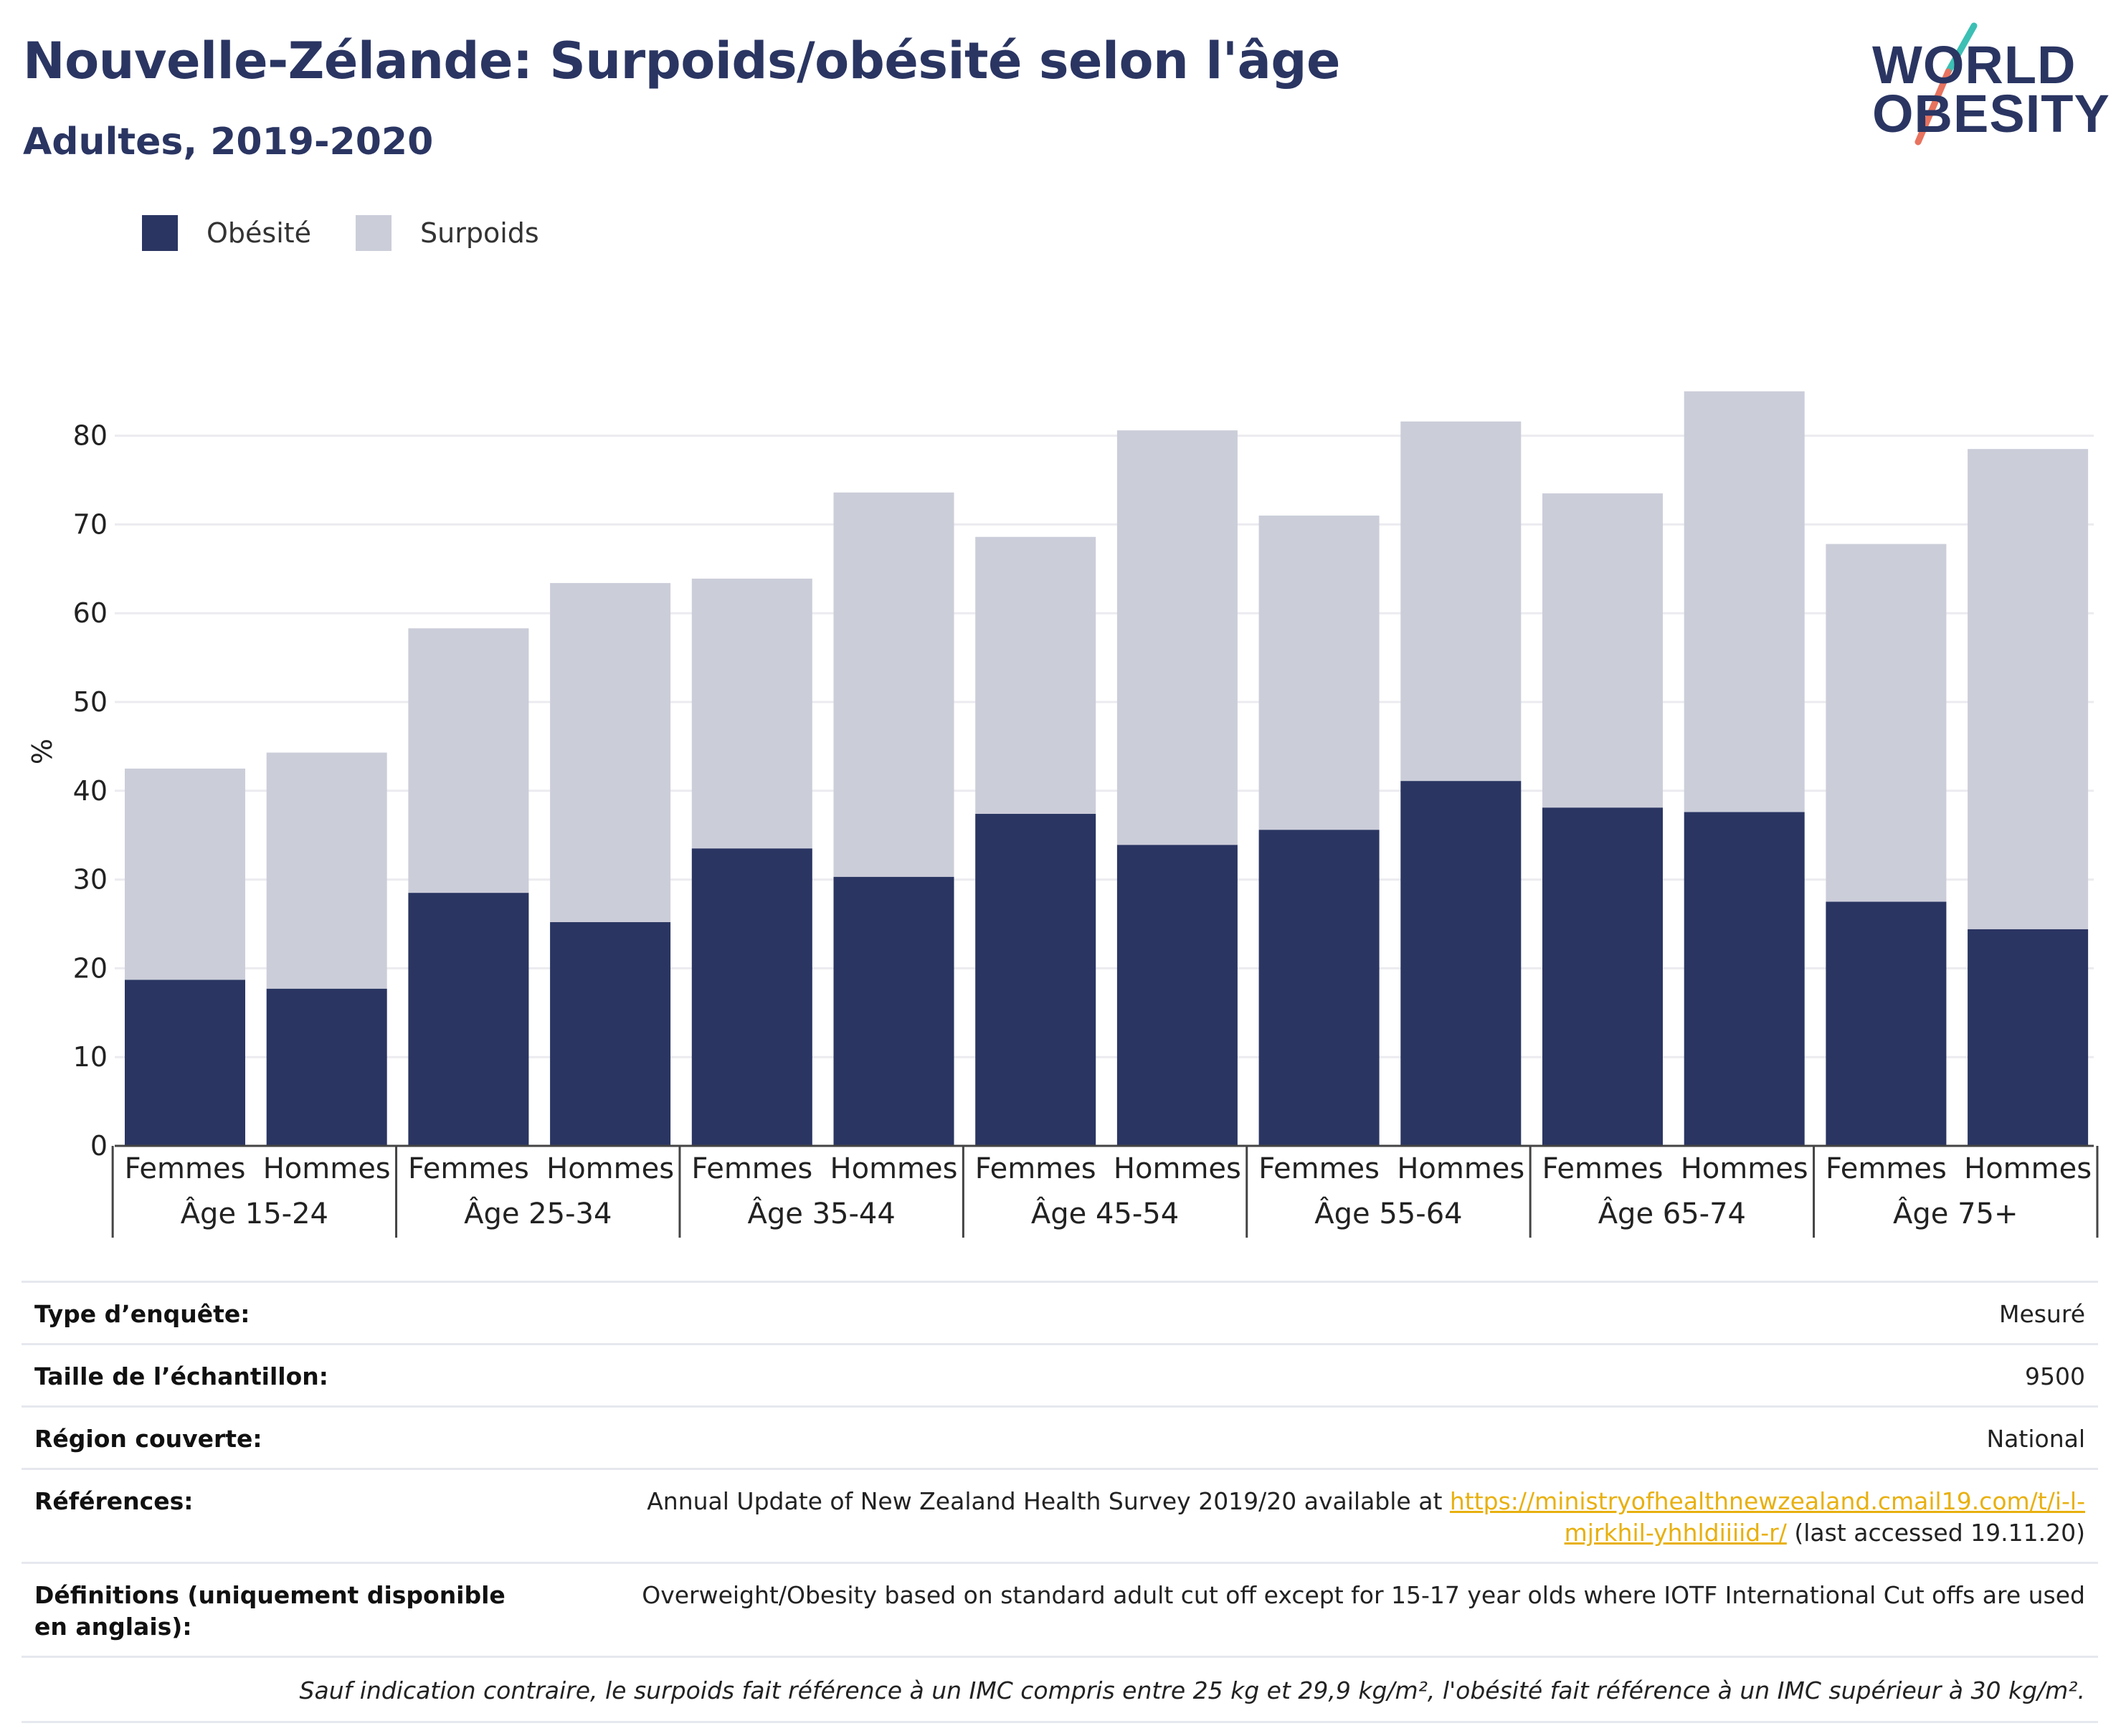 The image size is (2121, 1736). What do you see at coordinates (42, 752) in the screenshot?
I see `y-axis-label: %` at bounding box center [42, 752].